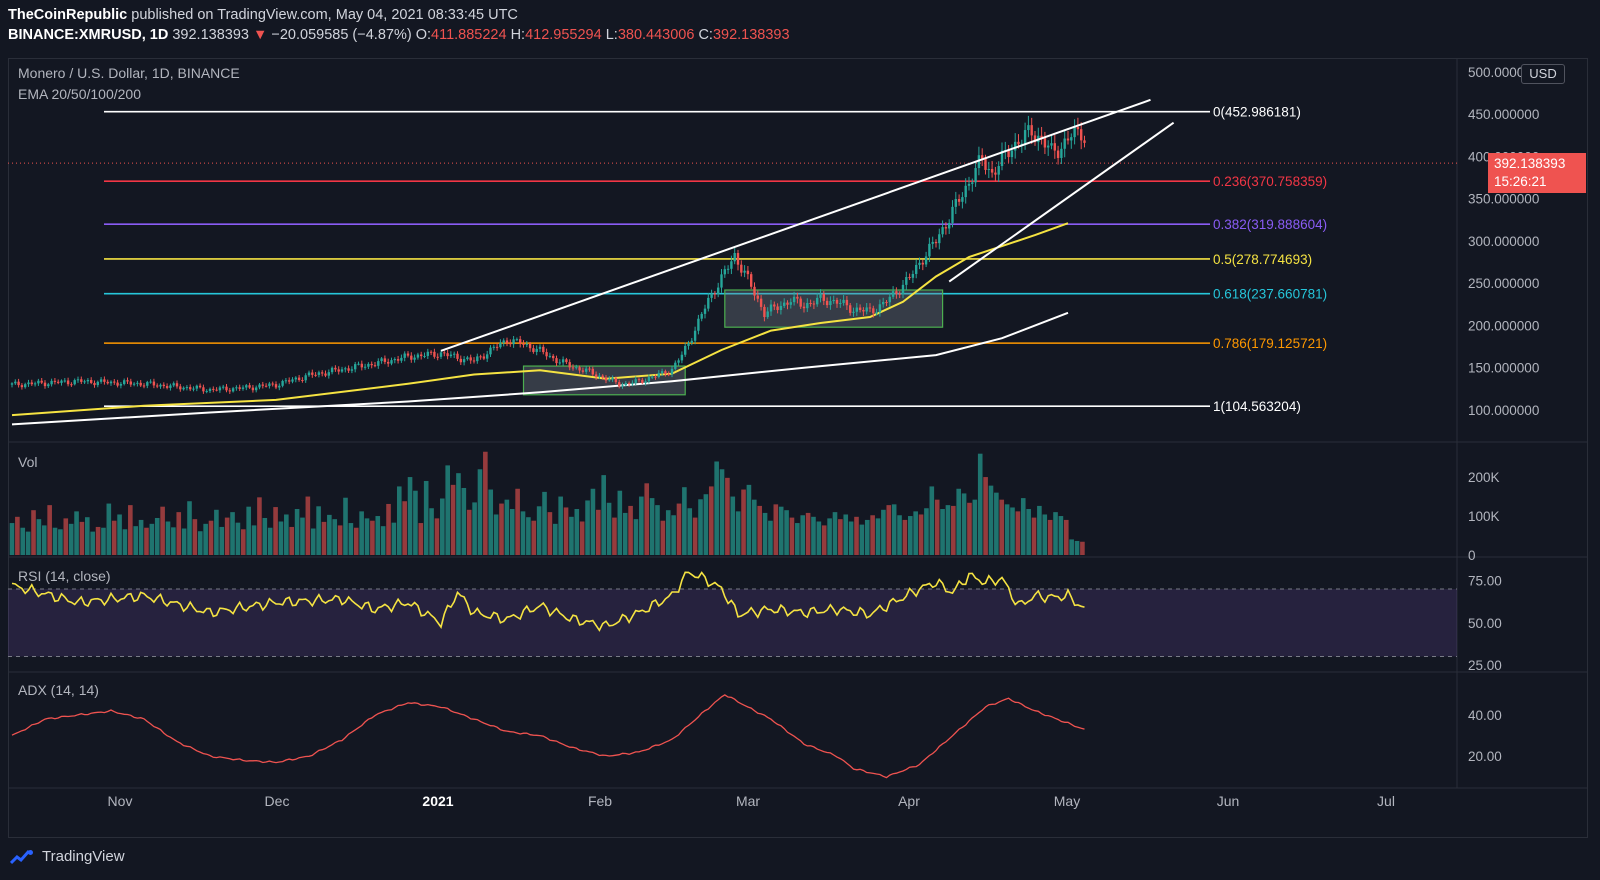 This screenshot has height=880, width=1600. Describe the element at coordinates (64, 576) in the screenshot. I see `rsi-legend: RSI (14, close)` at that location.